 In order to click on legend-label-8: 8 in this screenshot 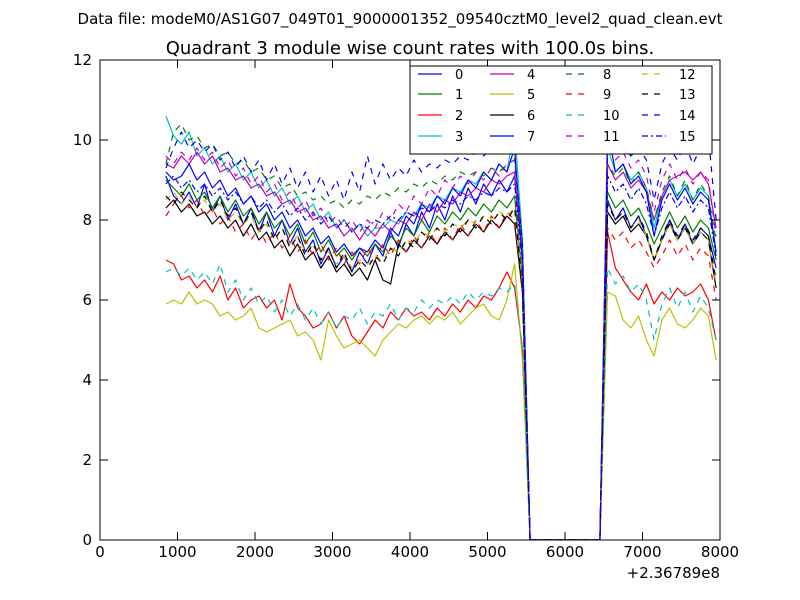, I will do `click(607, 75)`.